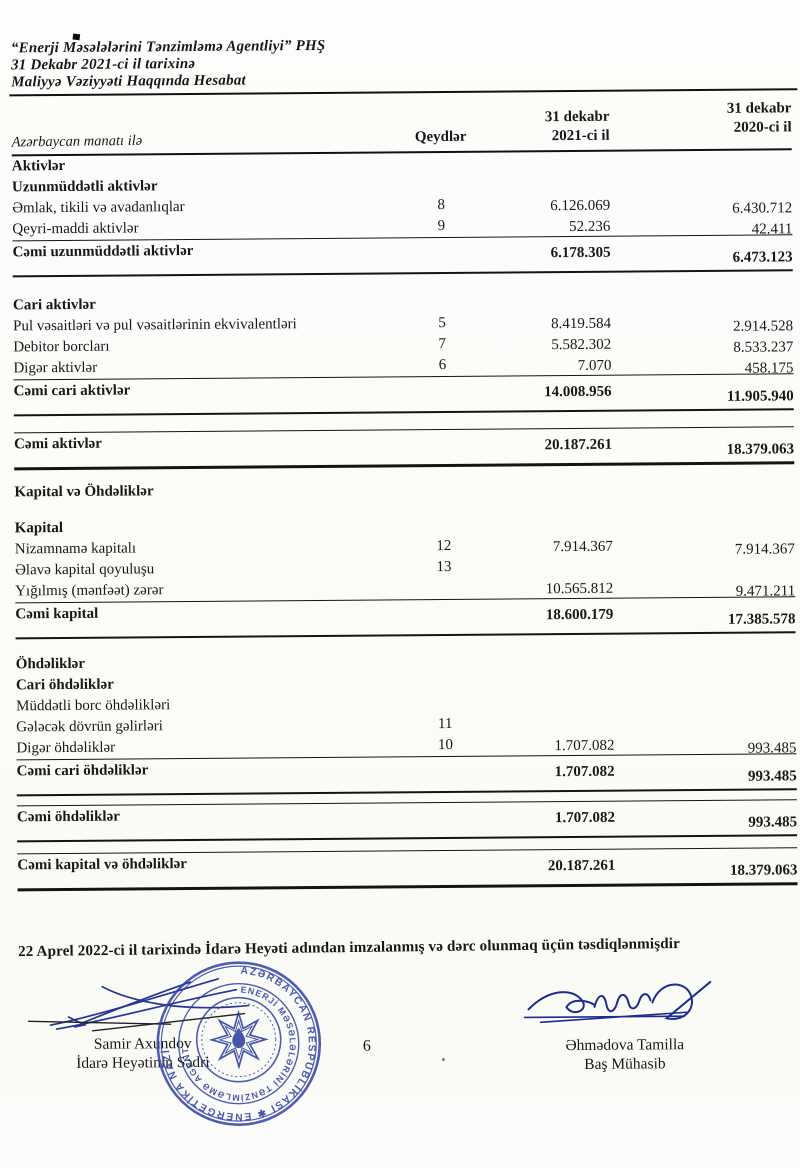  I want to click on row-value-2020: 458.175, so click(702, 369).